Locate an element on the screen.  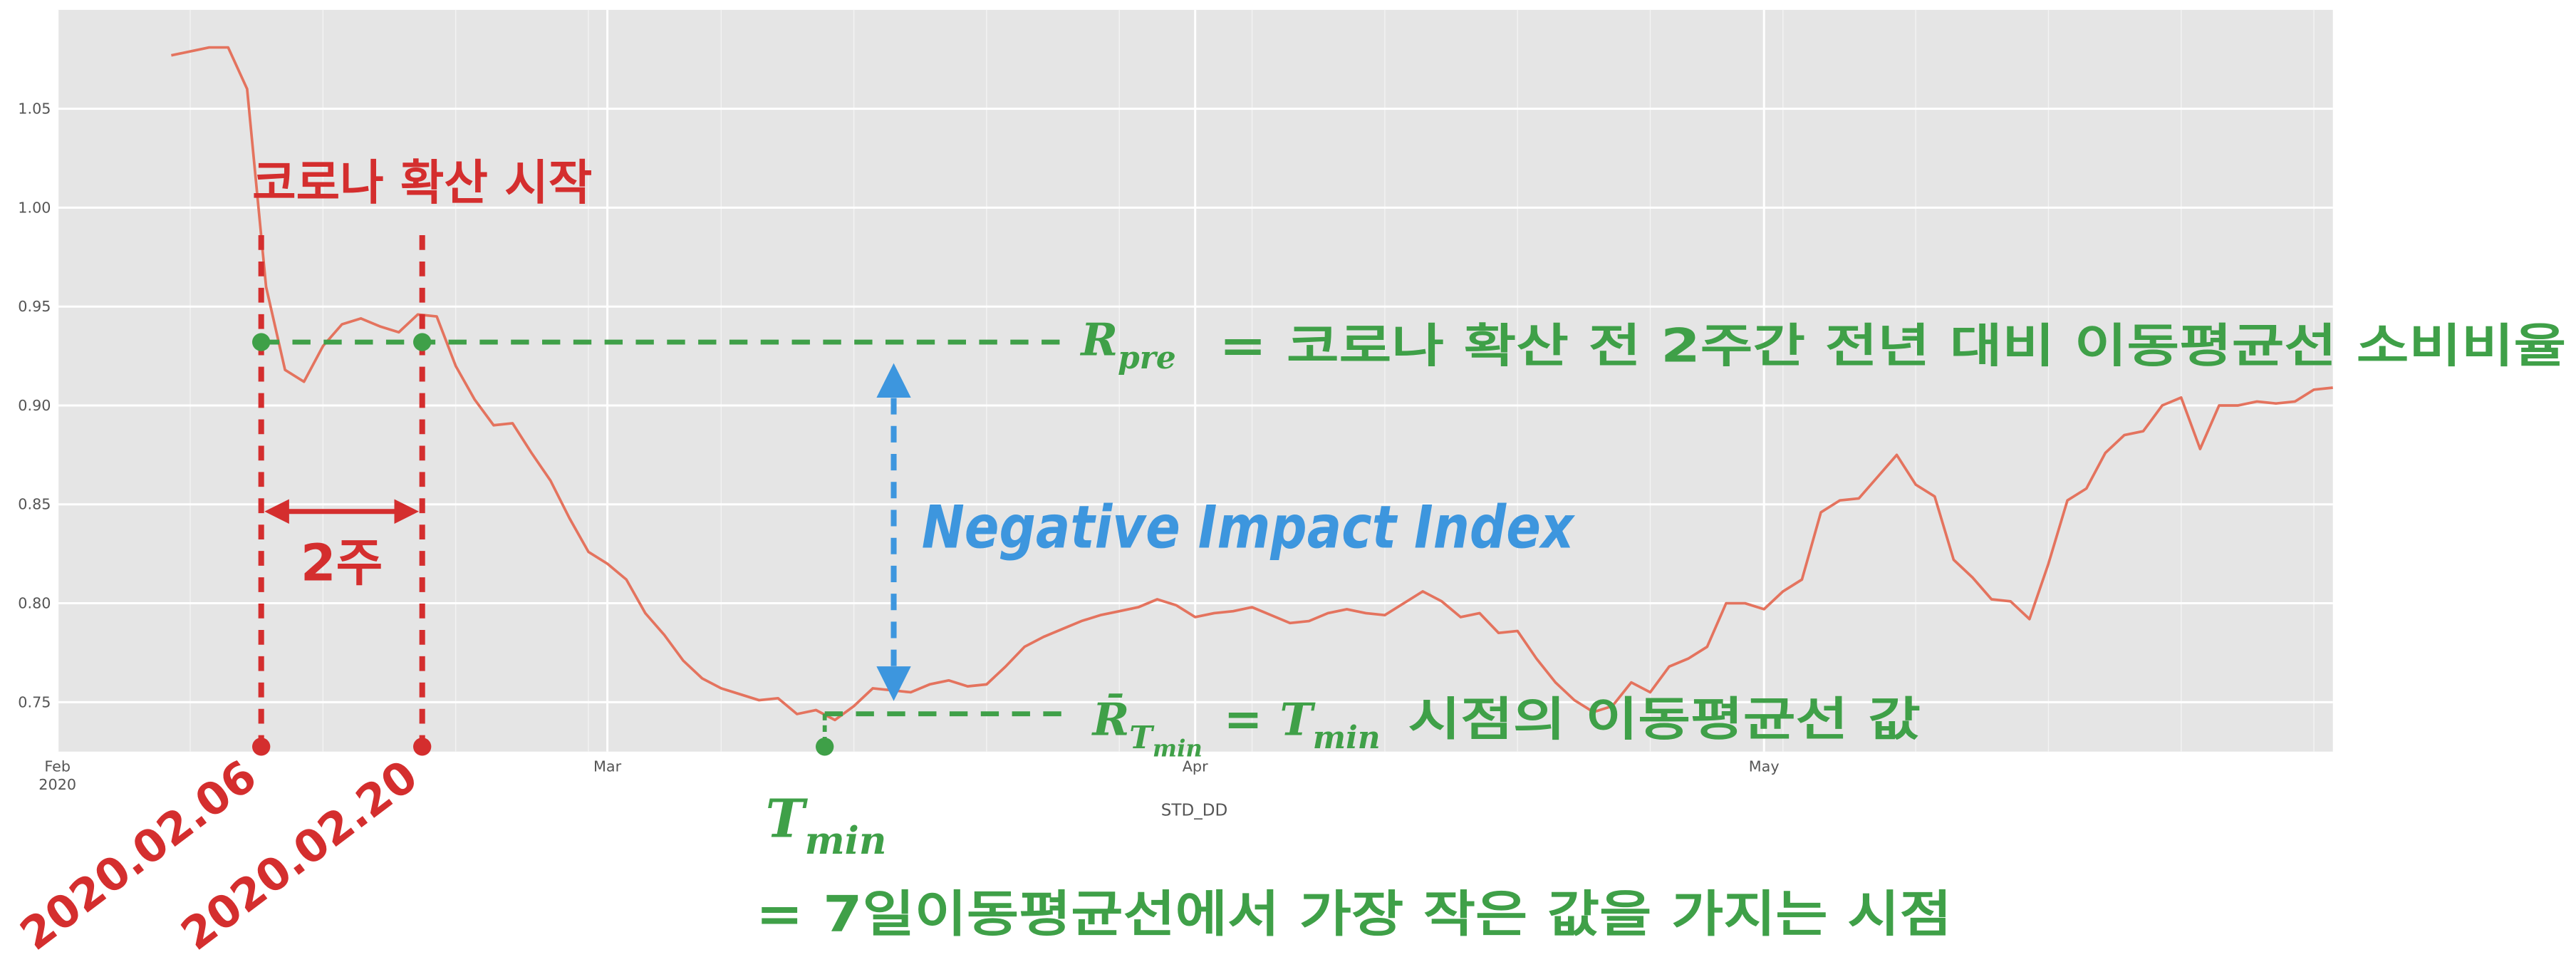
x-axis-label: STD_DD is located at coordinates (1194, 811).